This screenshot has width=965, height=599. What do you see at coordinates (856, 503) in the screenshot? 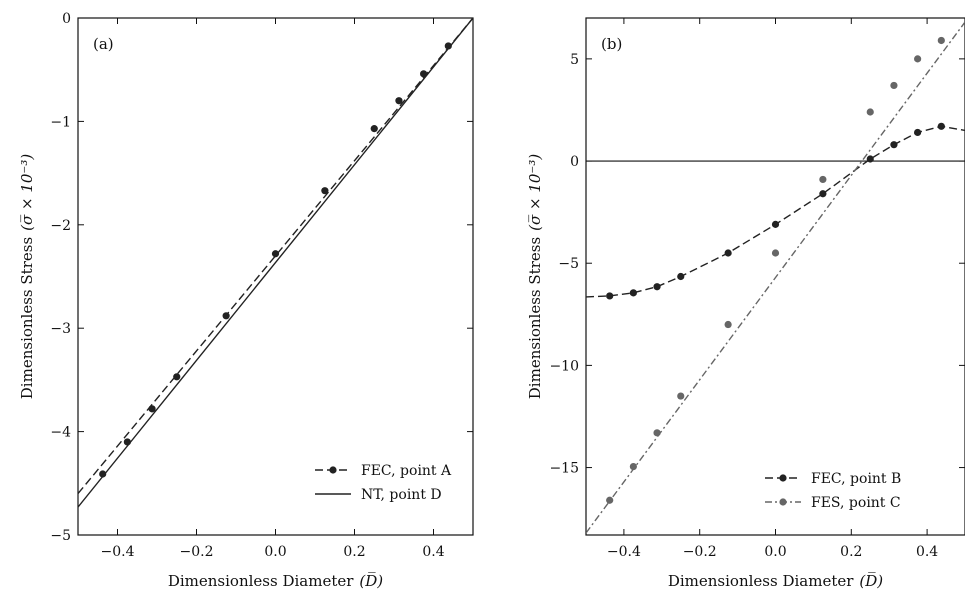
I see `legend-label-2: FES, point C` at bounding box center [856, 503].